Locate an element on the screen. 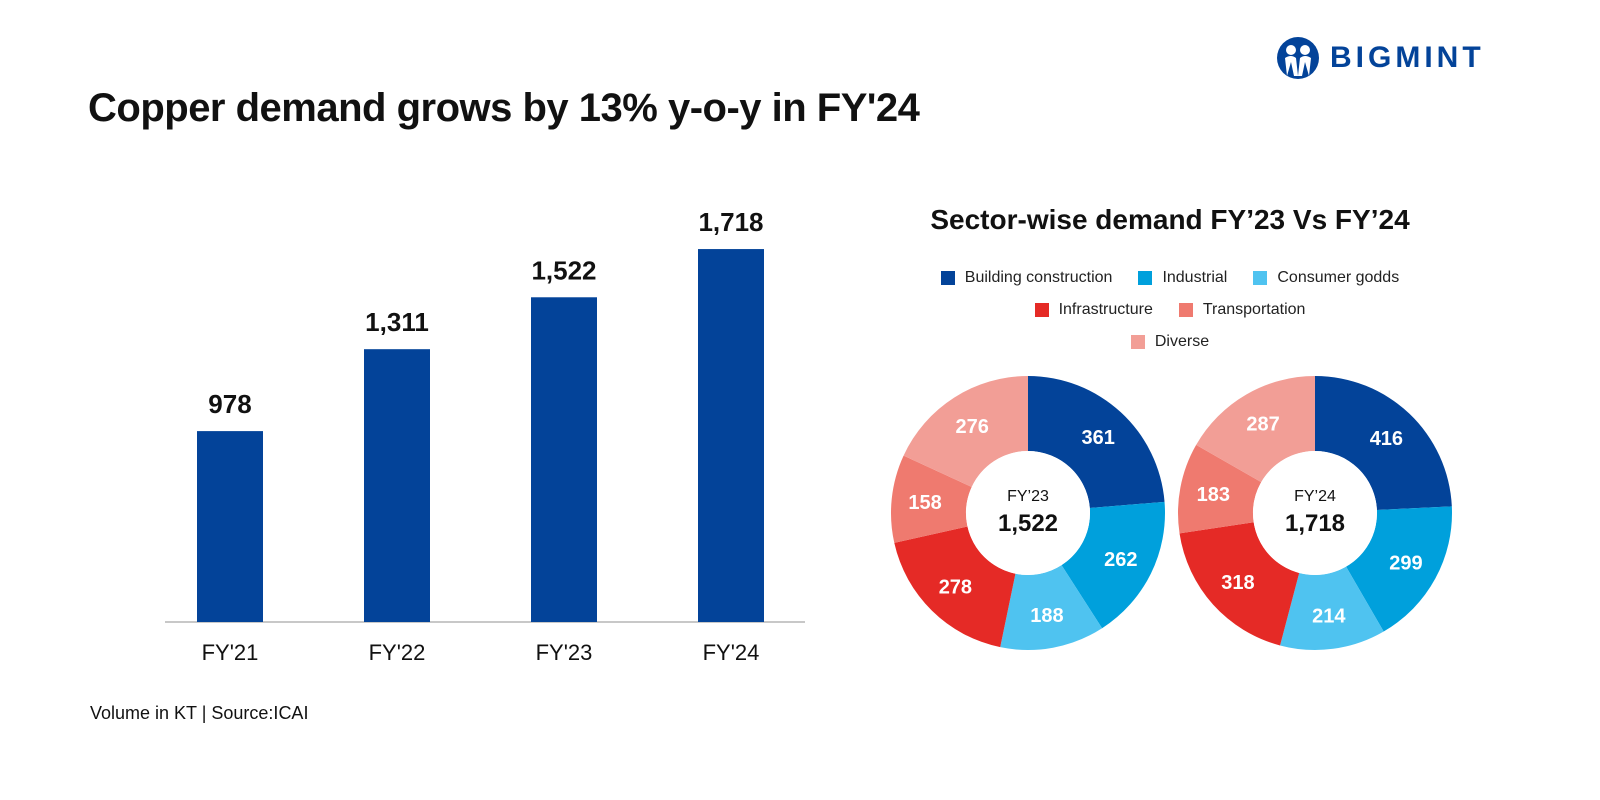  legend-item: Industrial is located at coordinates (1182, 278).